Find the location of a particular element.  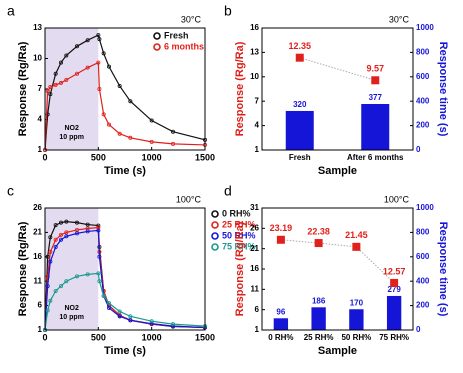

point-value-label: 12.57 is located at coordinates (394, 271).